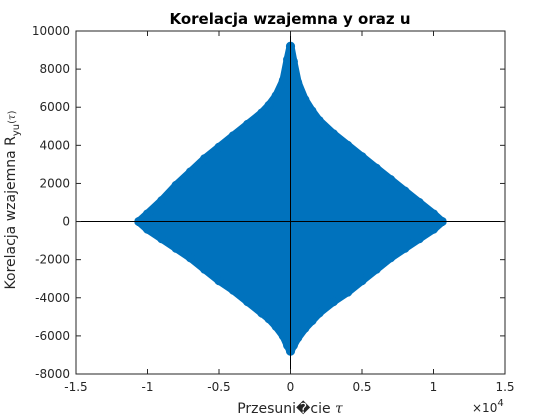 The image size is (560, 420). I want to click on x-axis-label-text: Przesuni�cie, so click(286, 408).